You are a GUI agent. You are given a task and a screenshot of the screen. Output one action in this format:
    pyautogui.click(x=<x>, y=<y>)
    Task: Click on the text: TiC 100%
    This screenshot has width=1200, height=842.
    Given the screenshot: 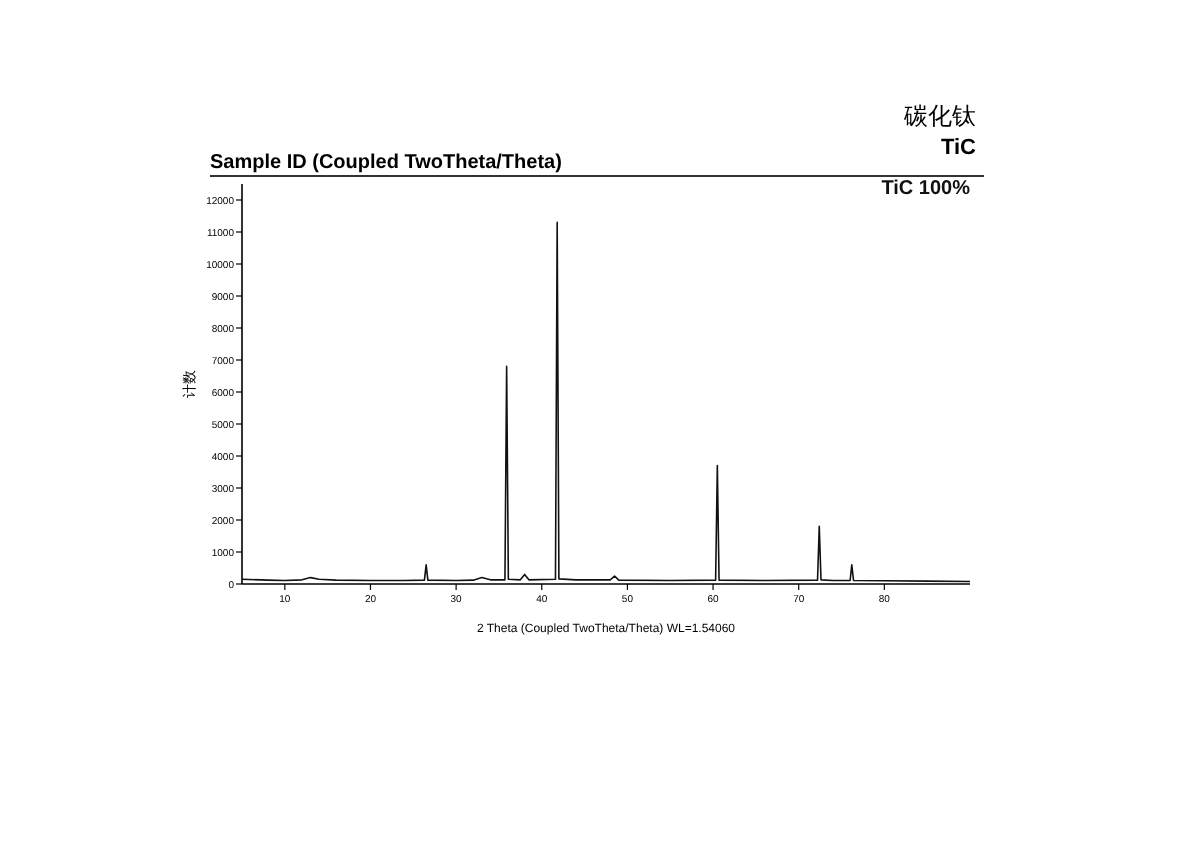 What is the action you would take?
    pyautogui.click(x=926, y=189)
    